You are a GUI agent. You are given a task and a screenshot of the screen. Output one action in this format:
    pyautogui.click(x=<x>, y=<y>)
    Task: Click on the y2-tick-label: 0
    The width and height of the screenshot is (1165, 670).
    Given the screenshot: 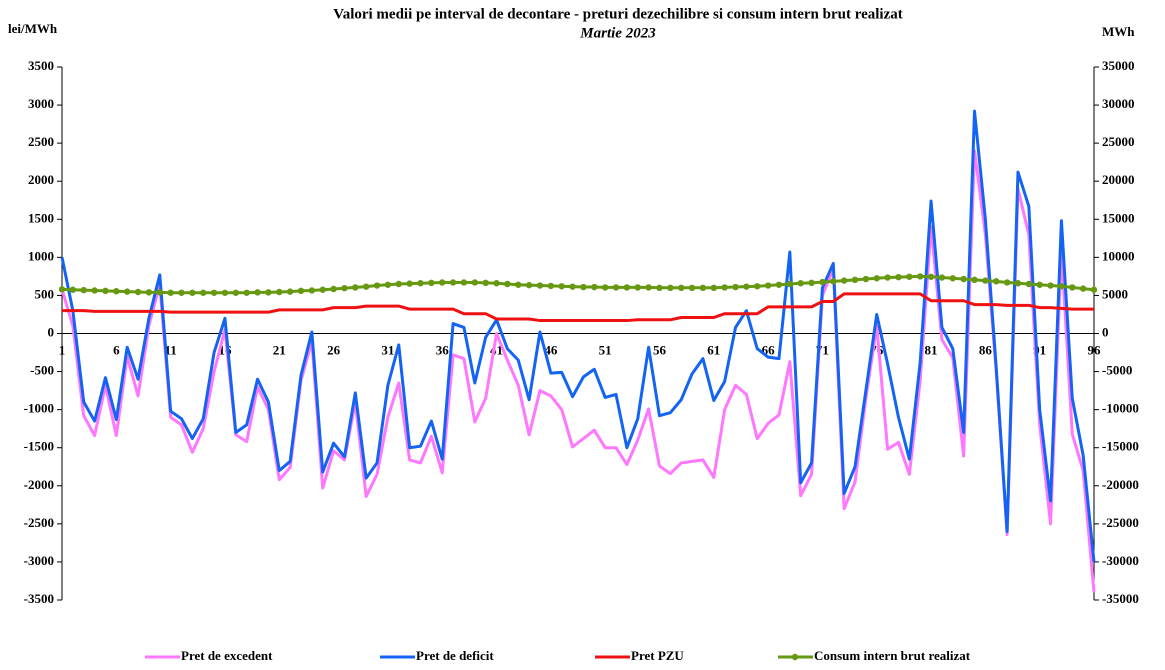 What is the action you would take?
    pyautogui.click(x=1105, y=331)
    